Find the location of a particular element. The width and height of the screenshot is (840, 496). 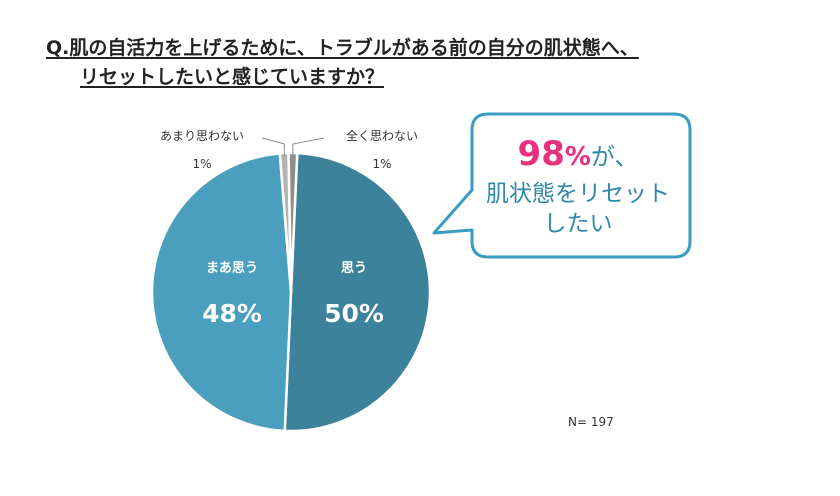

callout-unit: % is located at coordinates (577, 157).